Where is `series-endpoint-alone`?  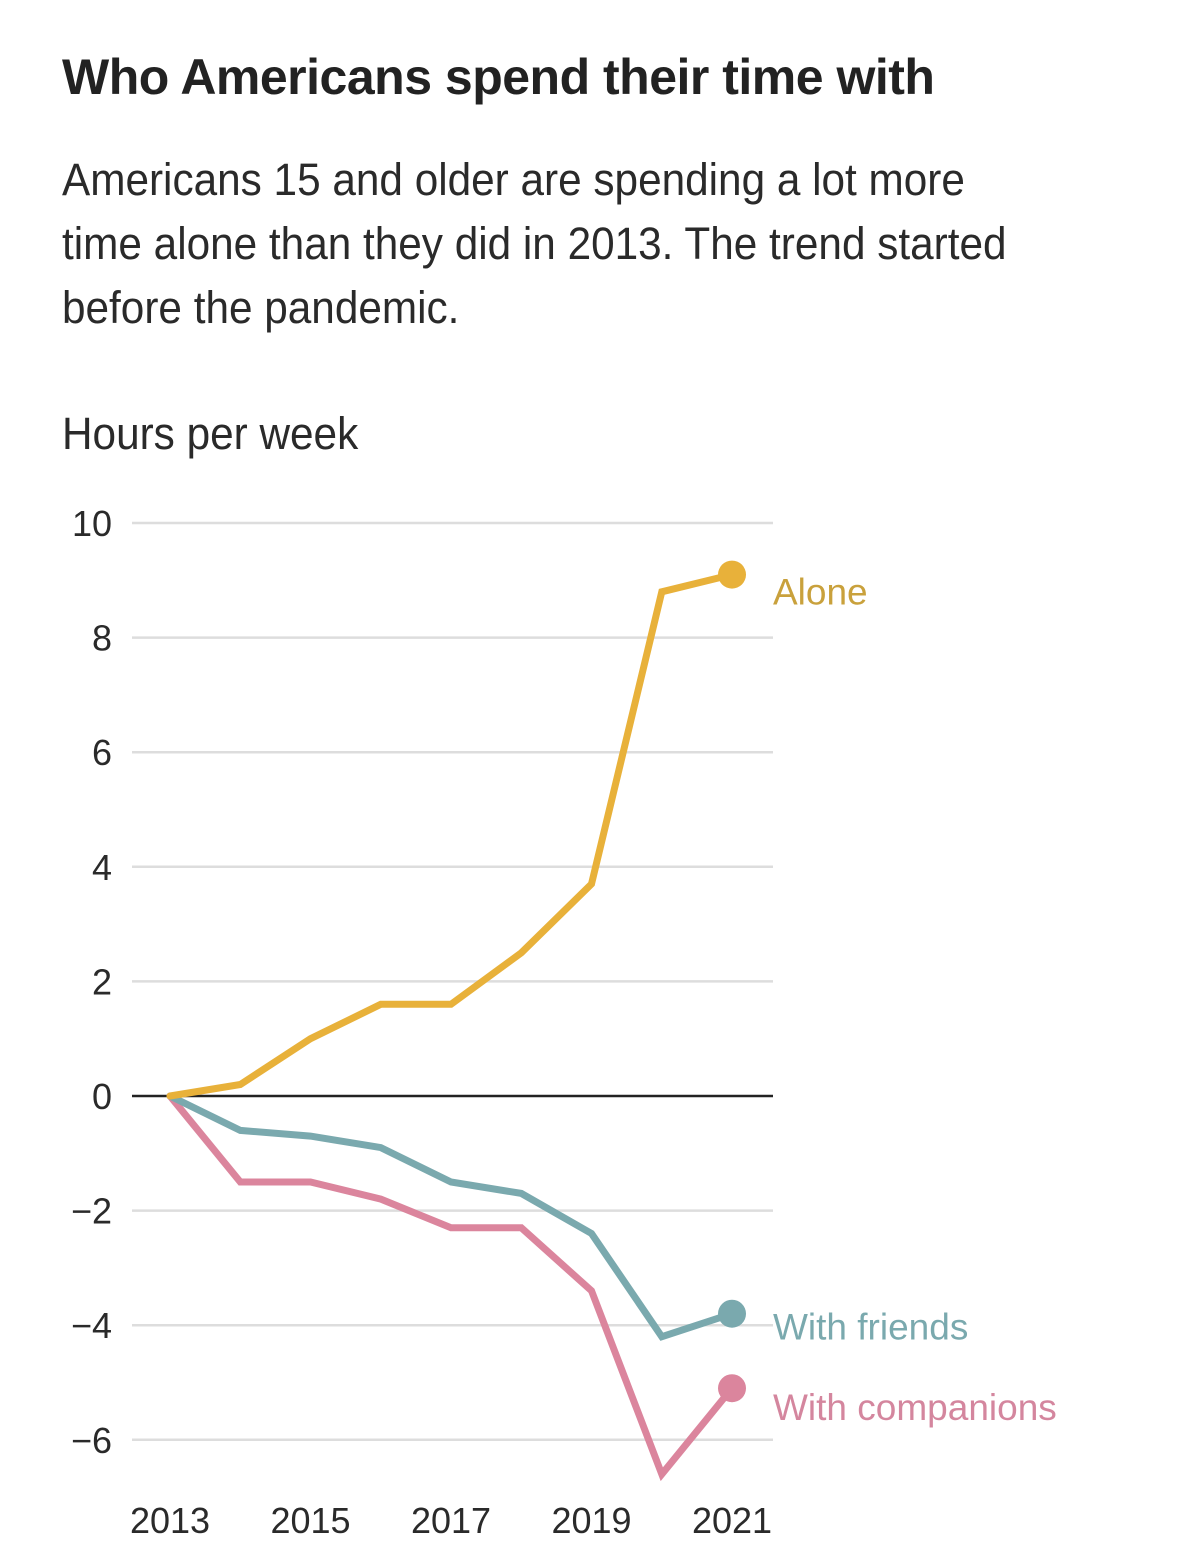
series-endpoint-alone is located at coordinates (732, 574).